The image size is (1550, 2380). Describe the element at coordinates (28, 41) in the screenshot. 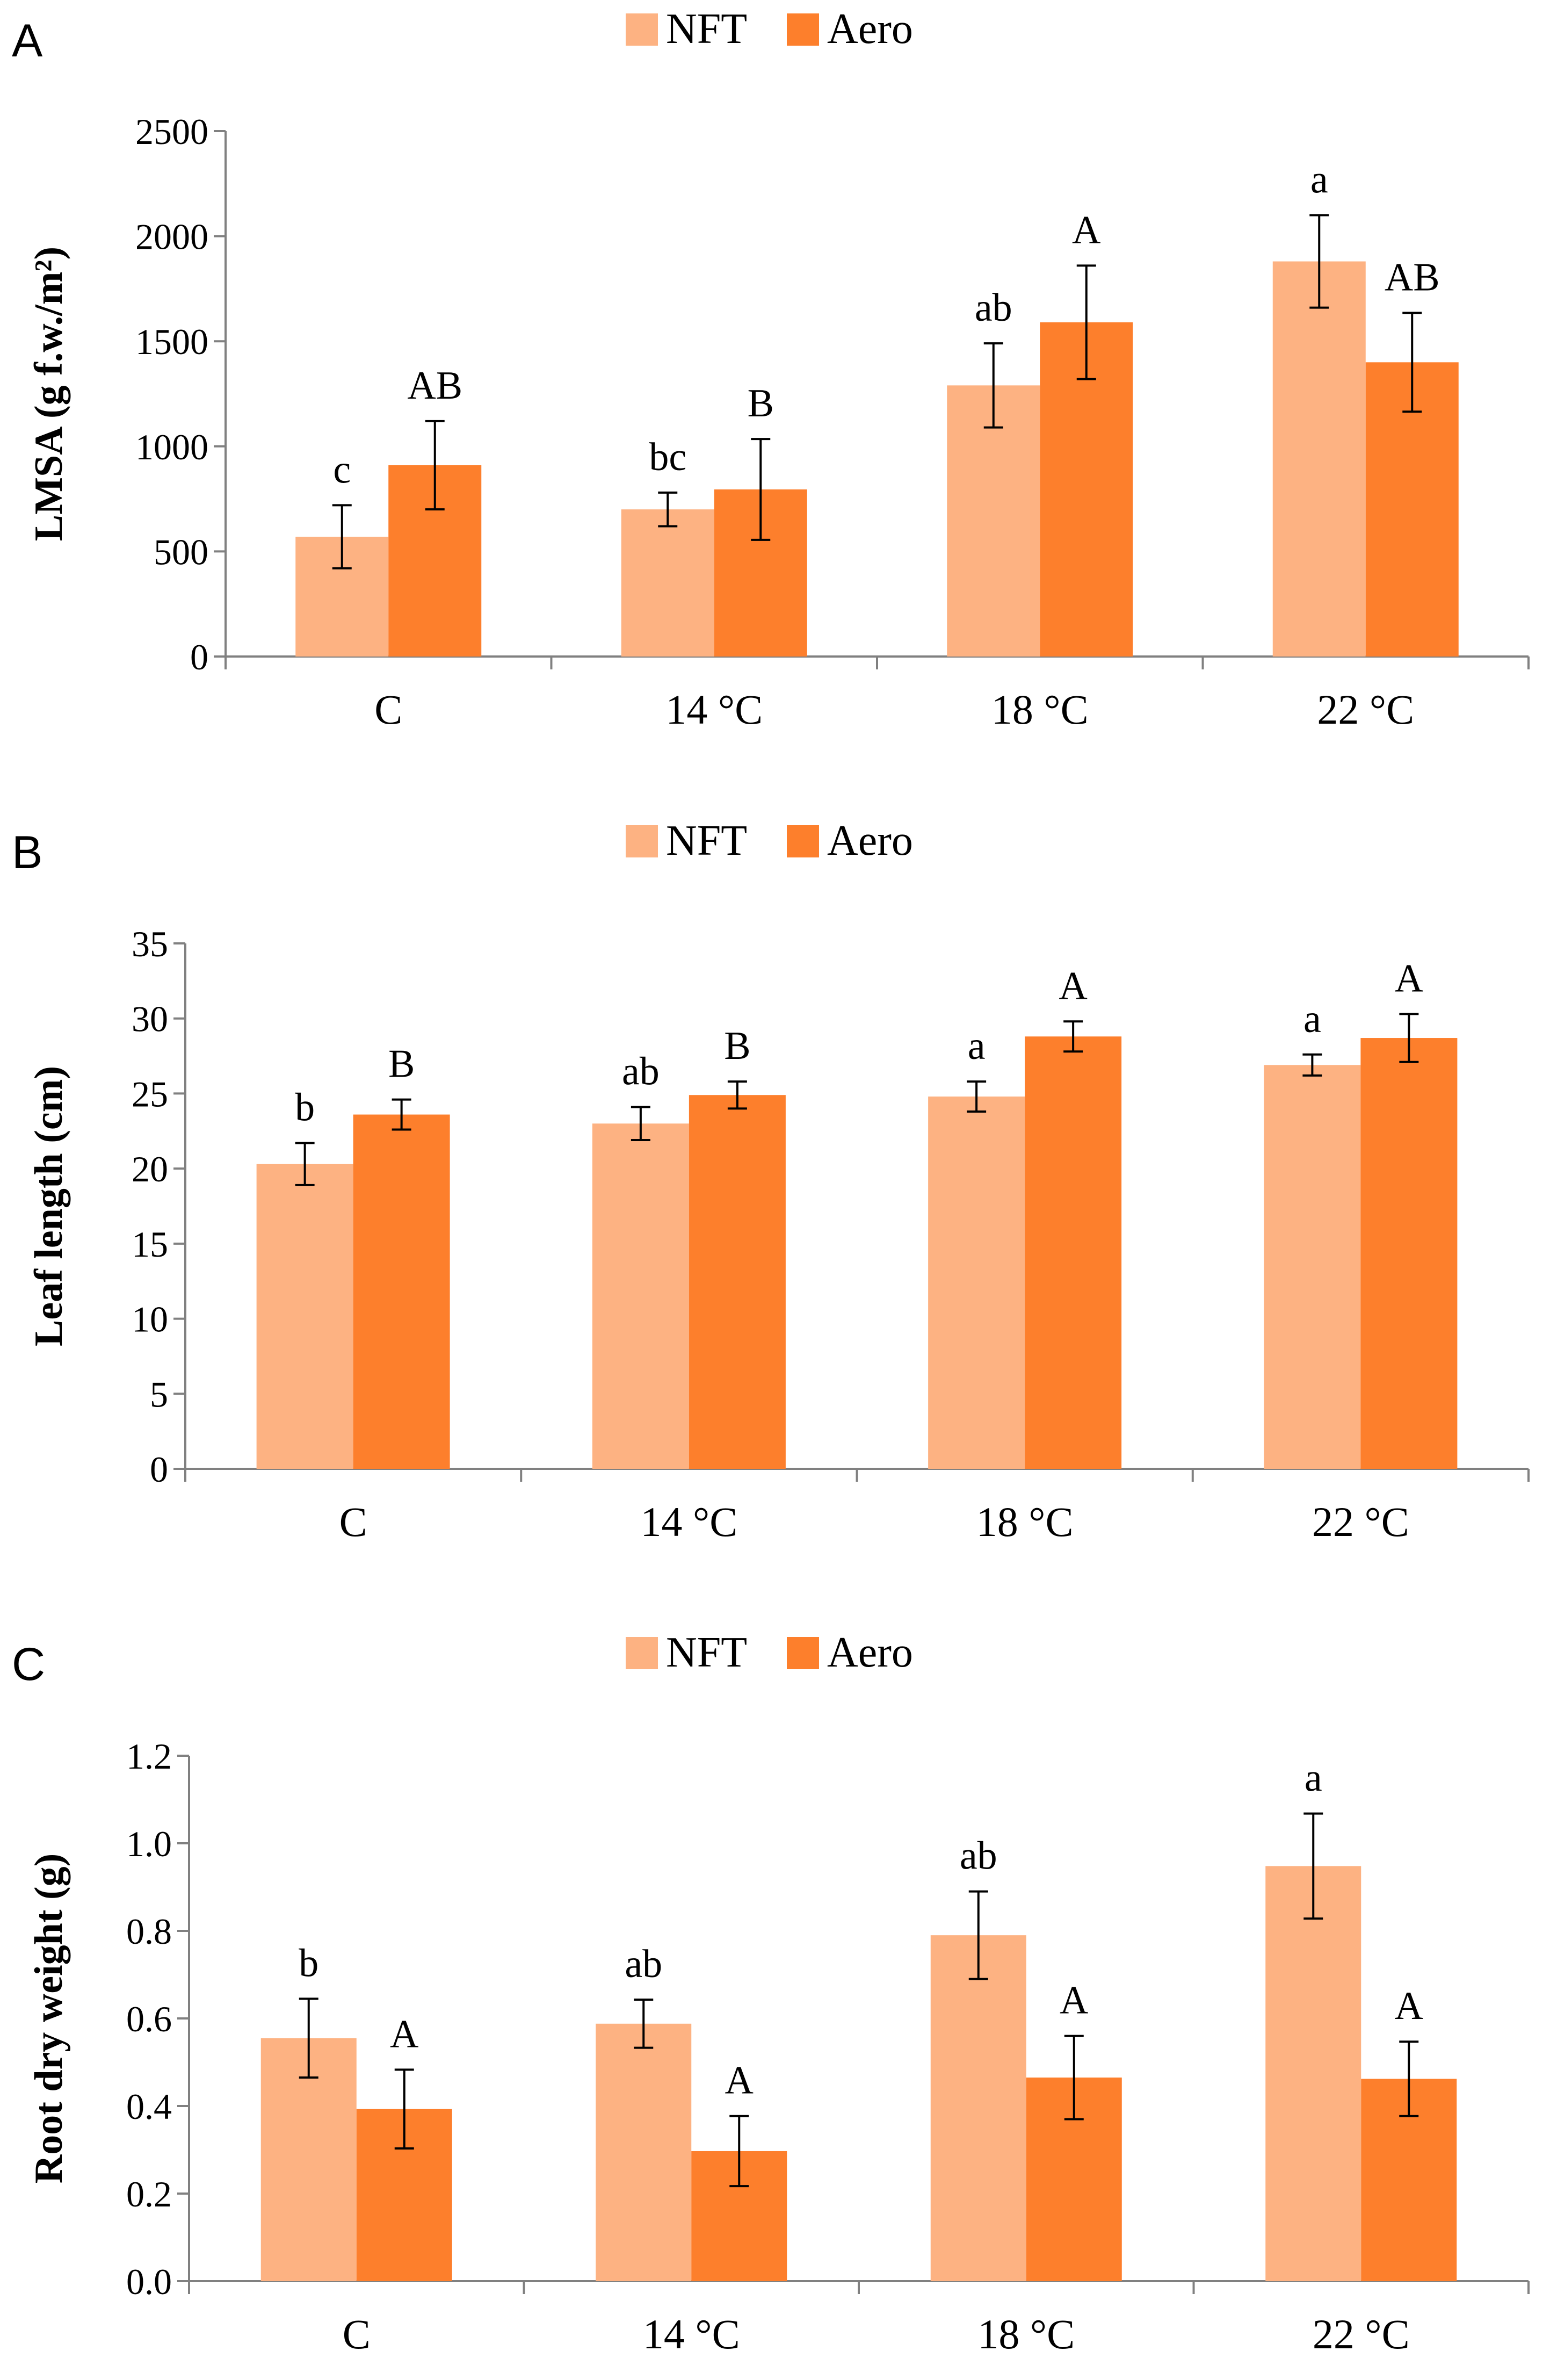

I see `panel-label: A` at that location.